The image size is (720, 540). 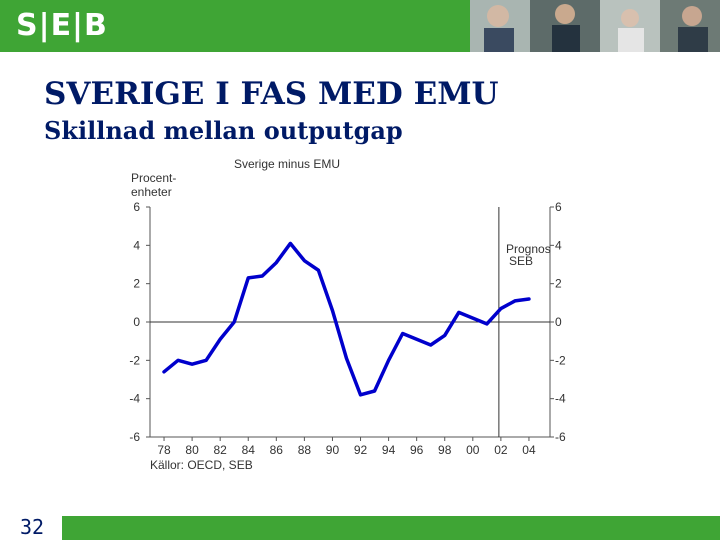 What do you see at coordinates (417, 450) in the screenshot?
I see `x-tick-label: 96` at bounding box center [417, 450].